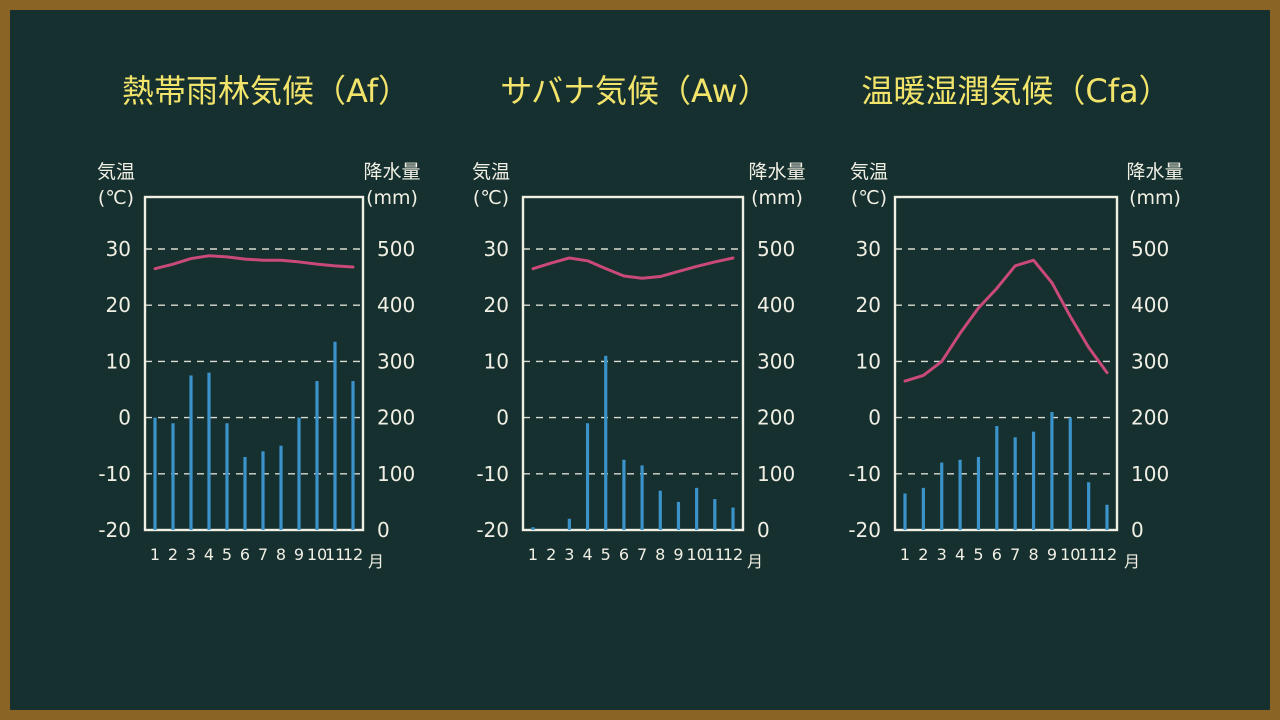 The image size is (1280, 720). I want to click on month-unit: 月, so click(1132, 561).